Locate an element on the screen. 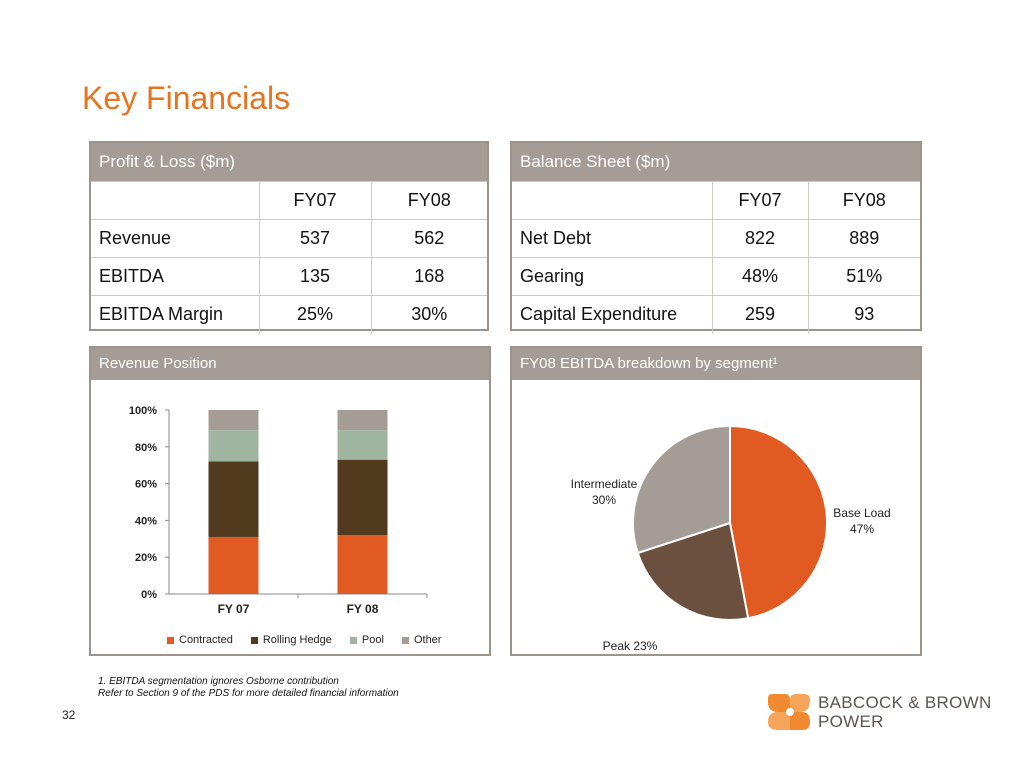 The width and height of the screenshot is (1024, 768). table-cell: 25% is located at coordinates (314, 314).